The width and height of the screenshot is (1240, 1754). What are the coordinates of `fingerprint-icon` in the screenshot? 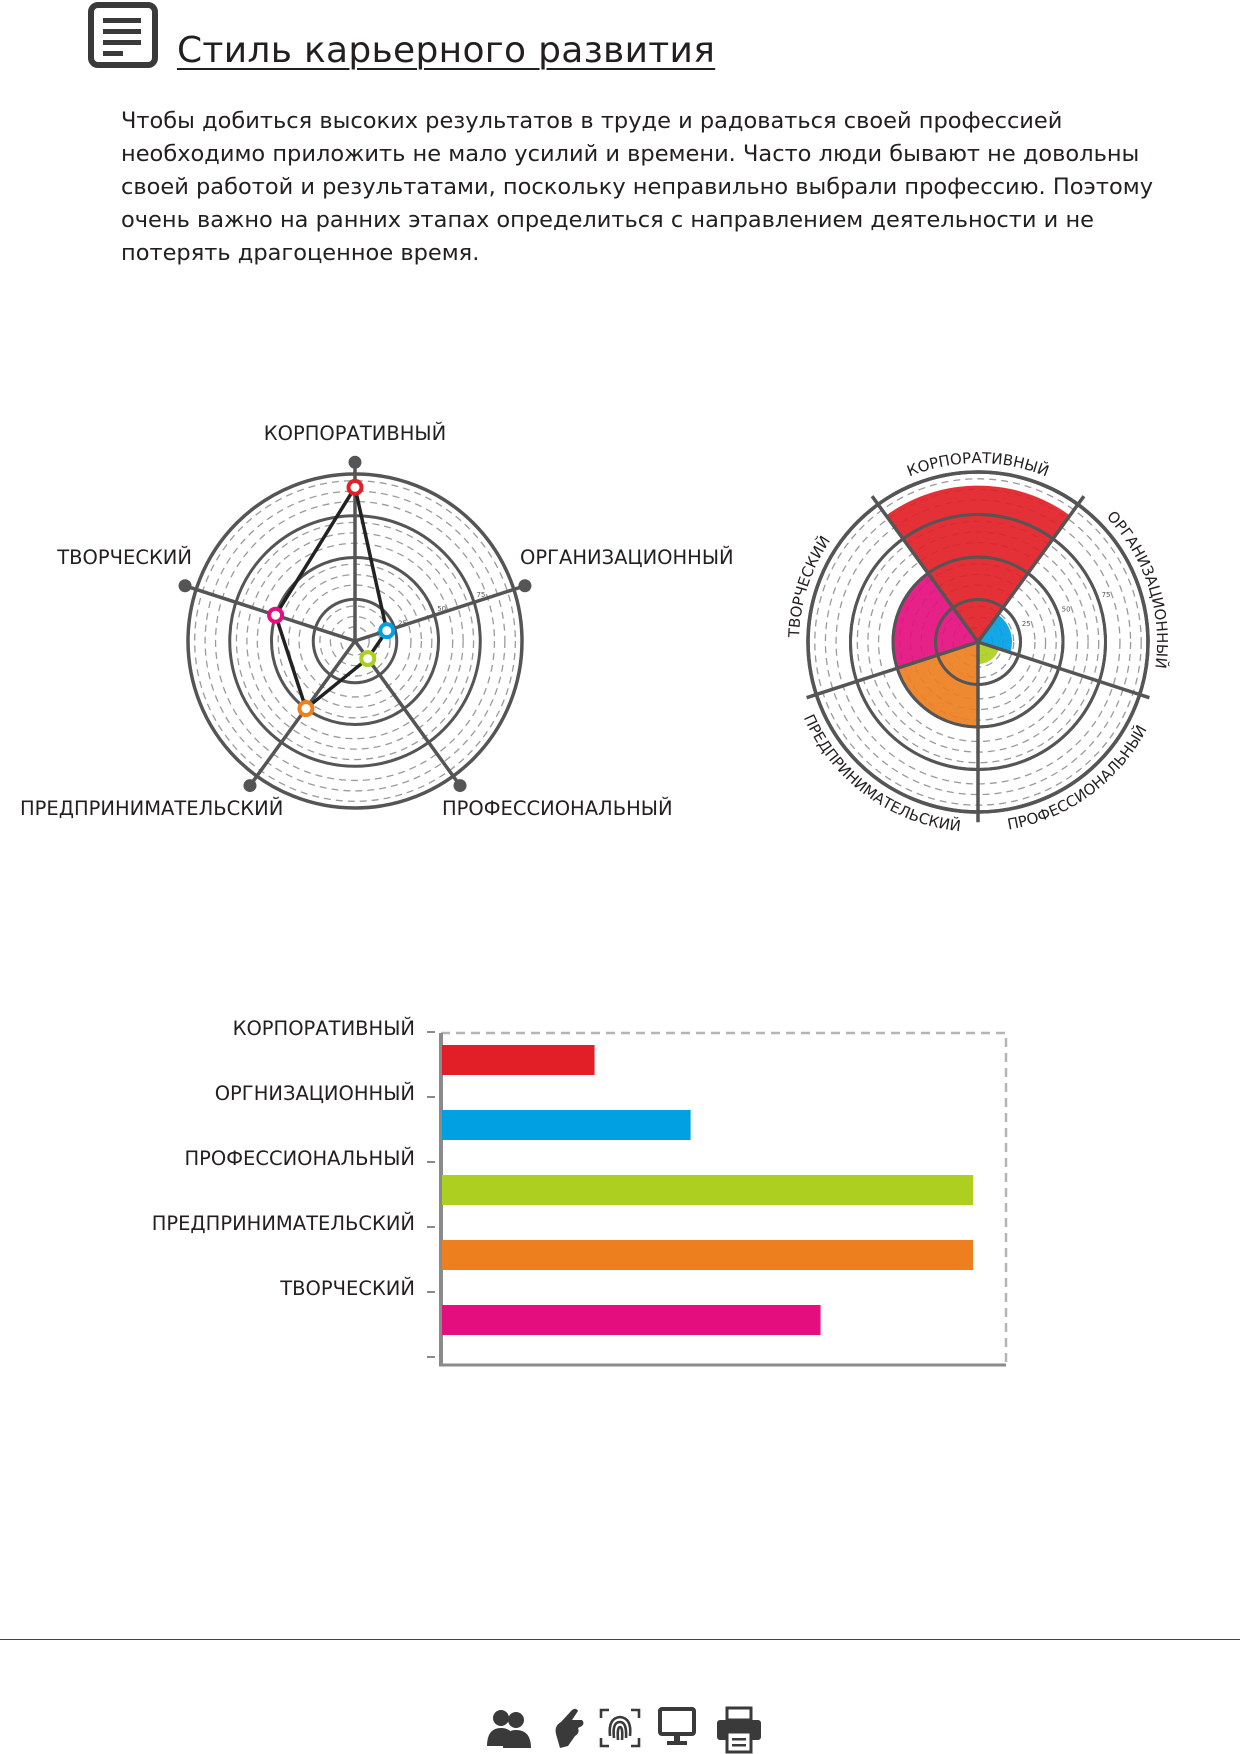 It's located at (620, 1728).